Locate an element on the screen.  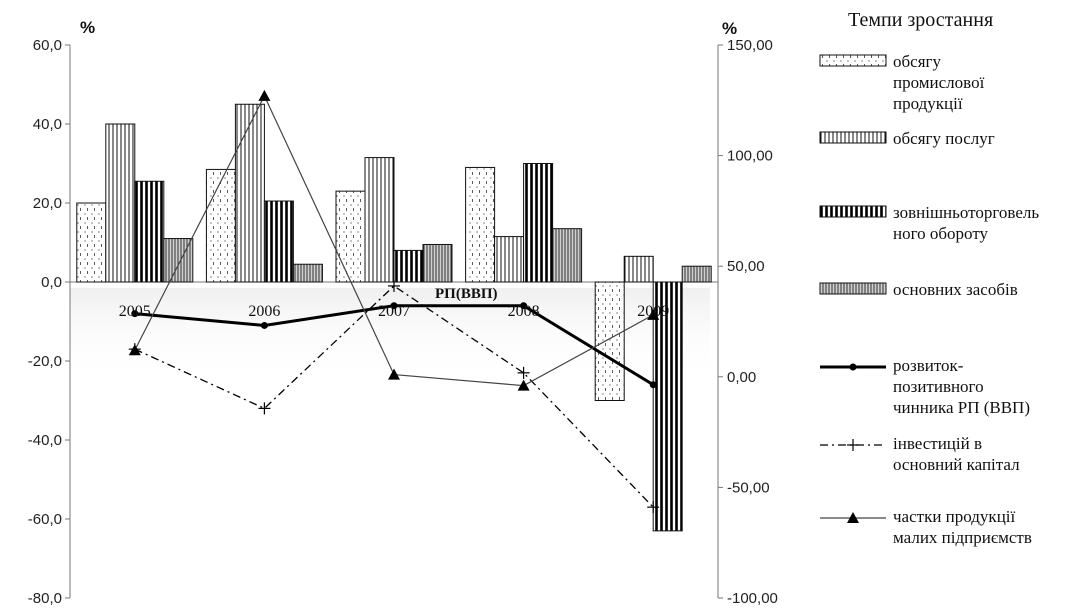
marker-thin-triangle-2009 is located at coordinates (653, 314).